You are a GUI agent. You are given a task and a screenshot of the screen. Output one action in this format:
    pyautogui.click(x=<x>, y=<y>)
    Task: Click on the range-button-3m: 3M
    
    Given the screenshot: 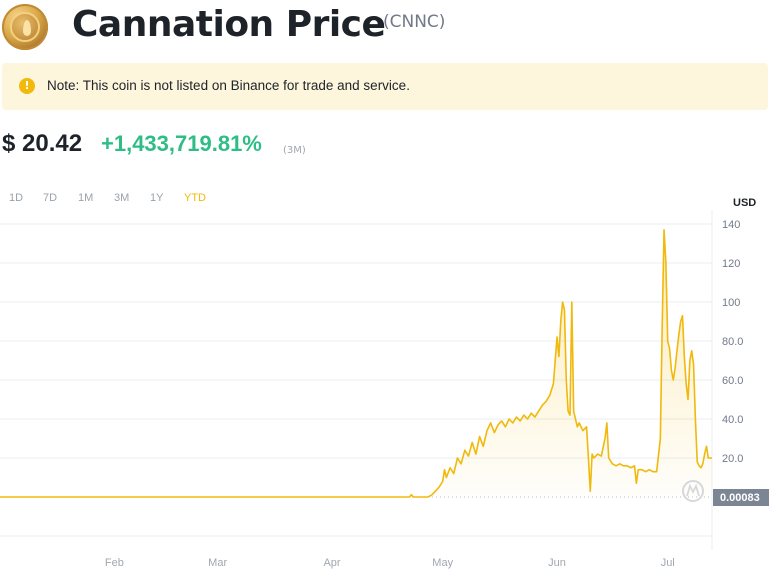 What is the action you would take?
    pyautogui.click(x=122, y=198)
    